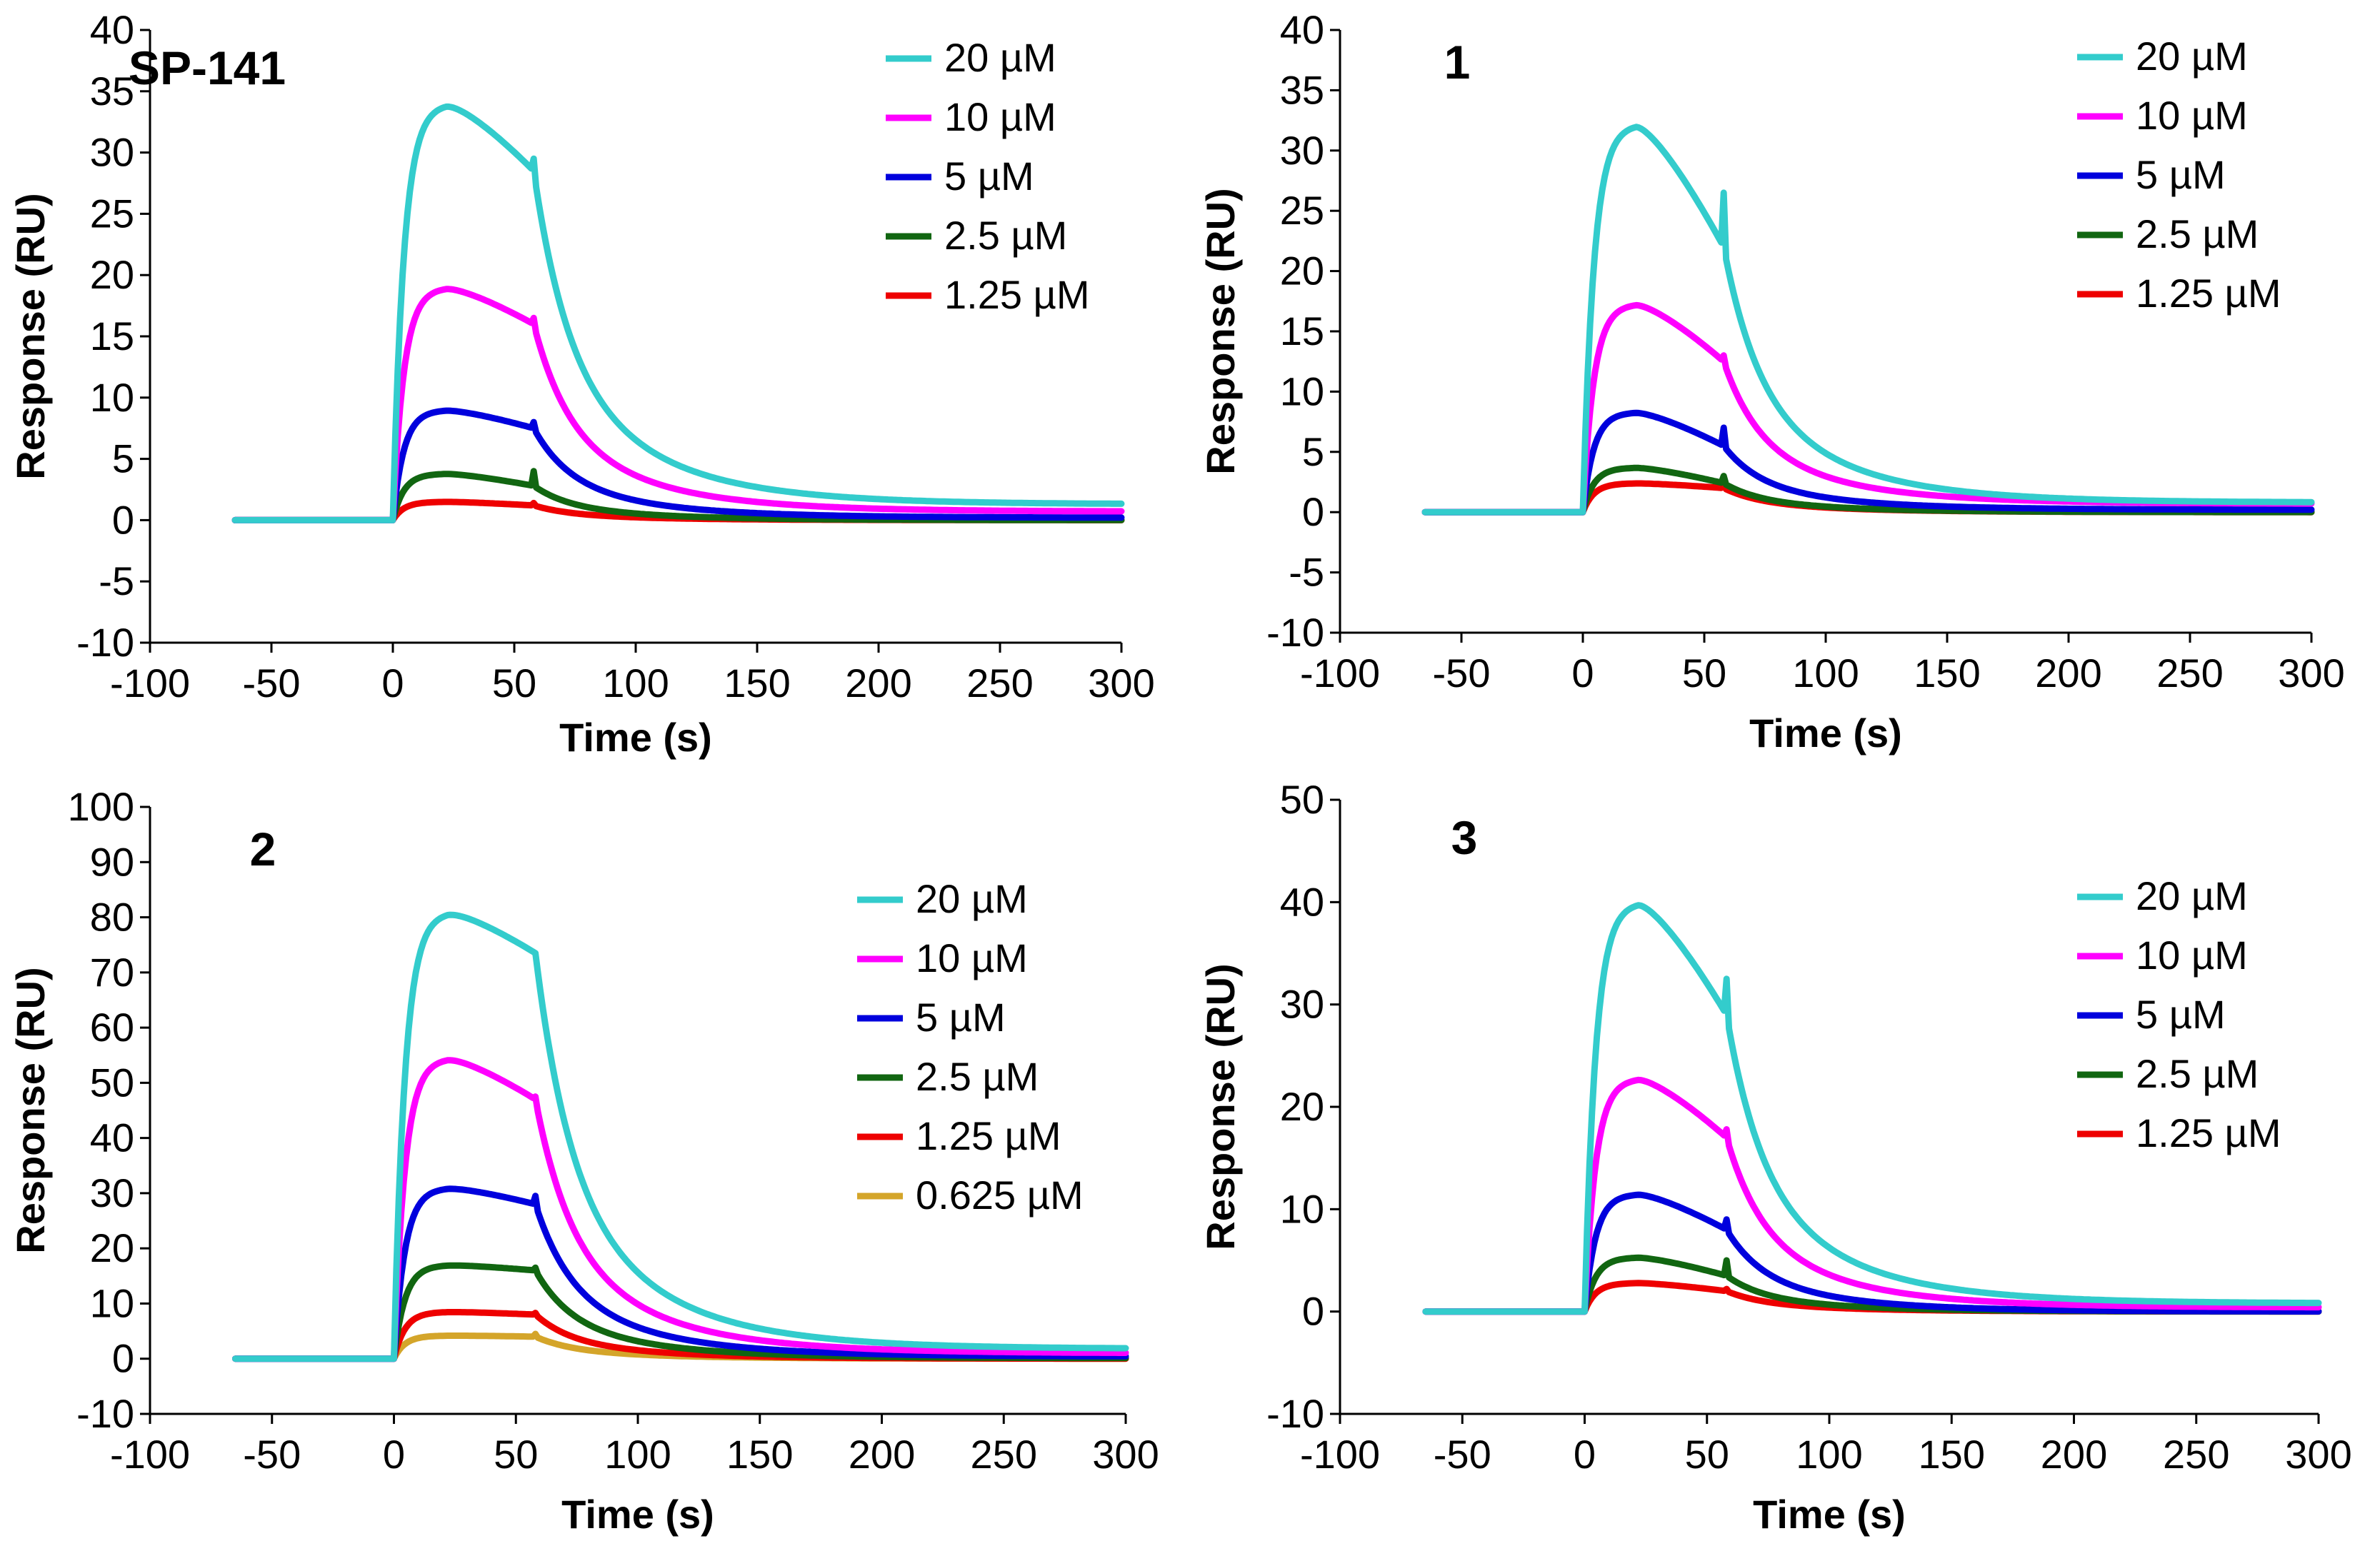 The height and width of the screenshot is (1546, 2380). I want to click on y-tick-label: 35, so click(112, 92).